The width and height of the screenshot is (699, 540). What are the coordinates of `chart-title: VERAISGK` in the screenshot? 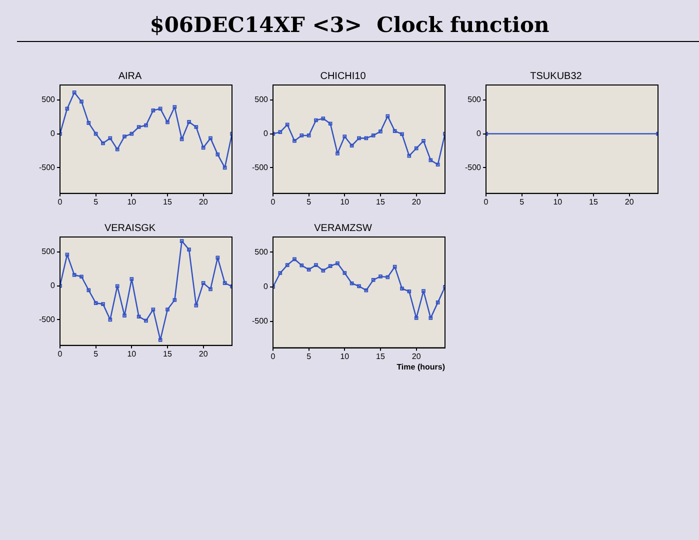 It's located at (130, 228).